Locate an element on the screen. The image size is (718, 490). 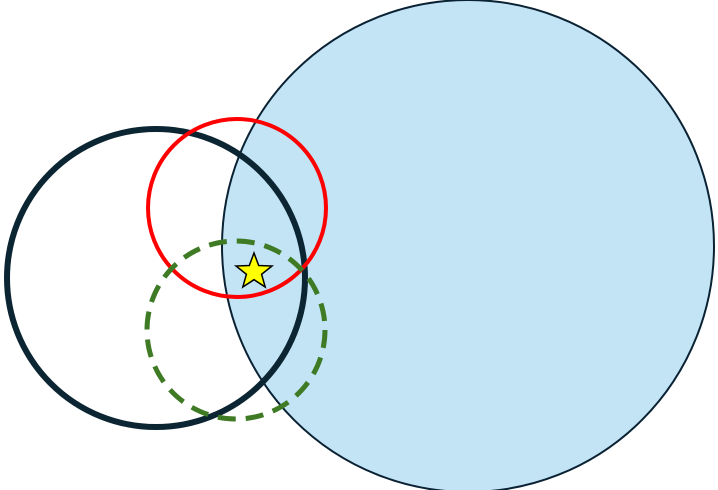
star-icon is located at coordinates (254, 269).